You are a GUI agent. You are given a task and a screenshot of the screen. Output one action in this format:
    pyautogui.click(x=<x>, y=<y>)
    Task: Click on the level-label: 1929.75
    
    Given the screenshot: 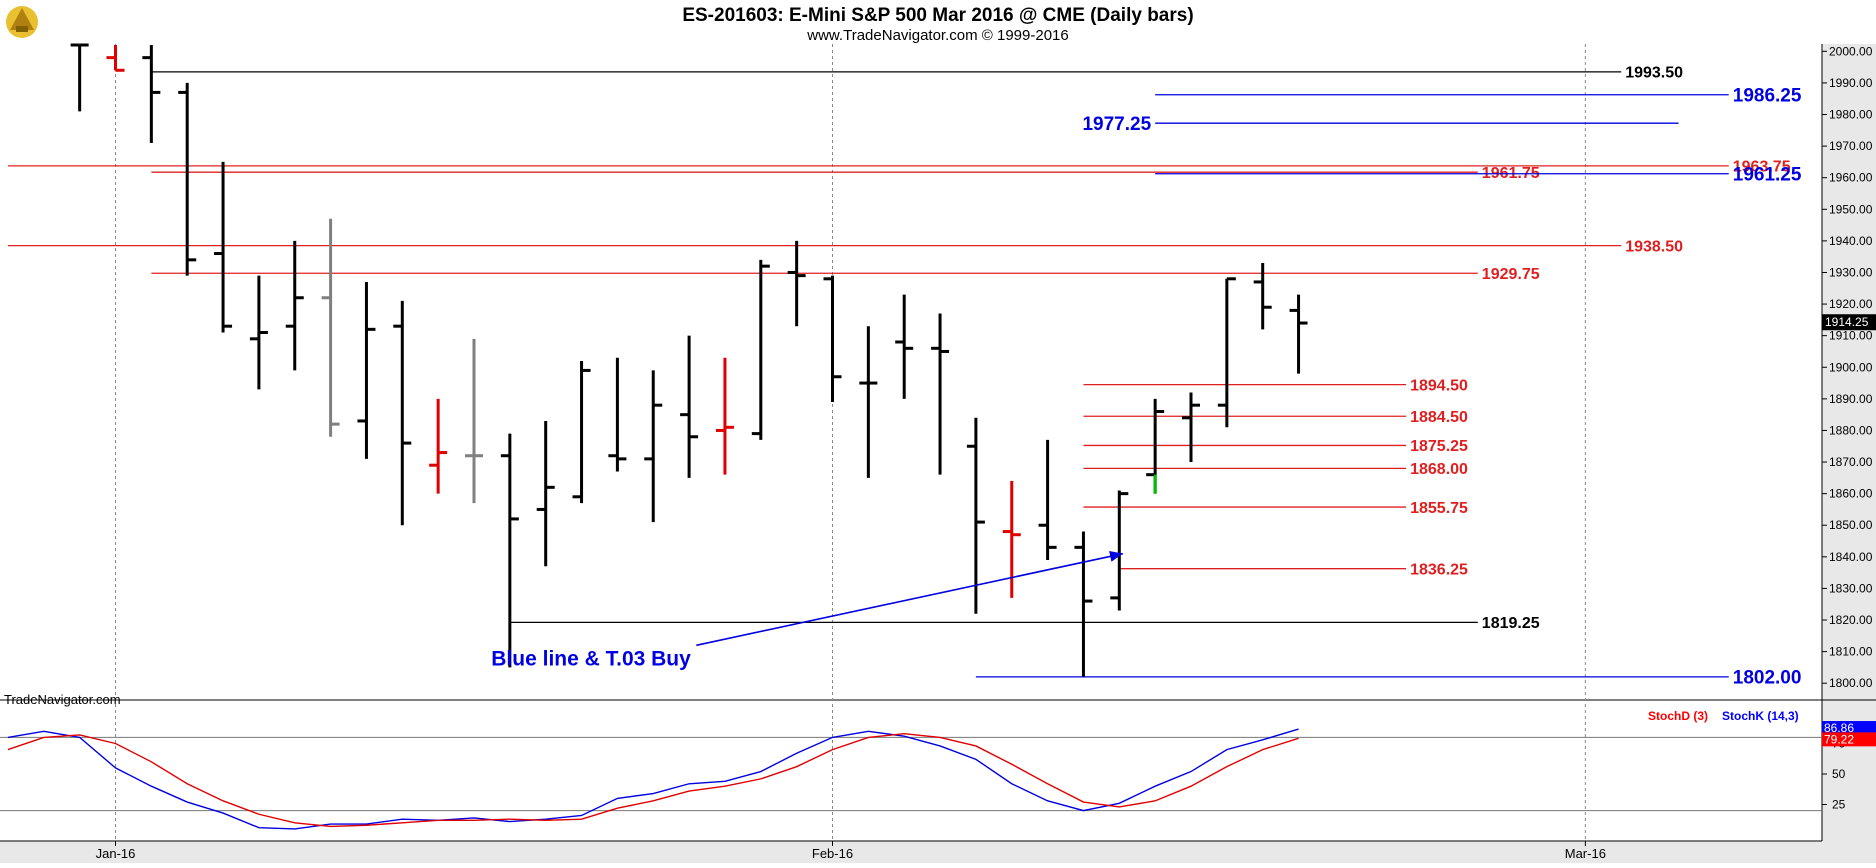 What is the action you would take?
    pyautogui.click(x=1511, y=274)
    